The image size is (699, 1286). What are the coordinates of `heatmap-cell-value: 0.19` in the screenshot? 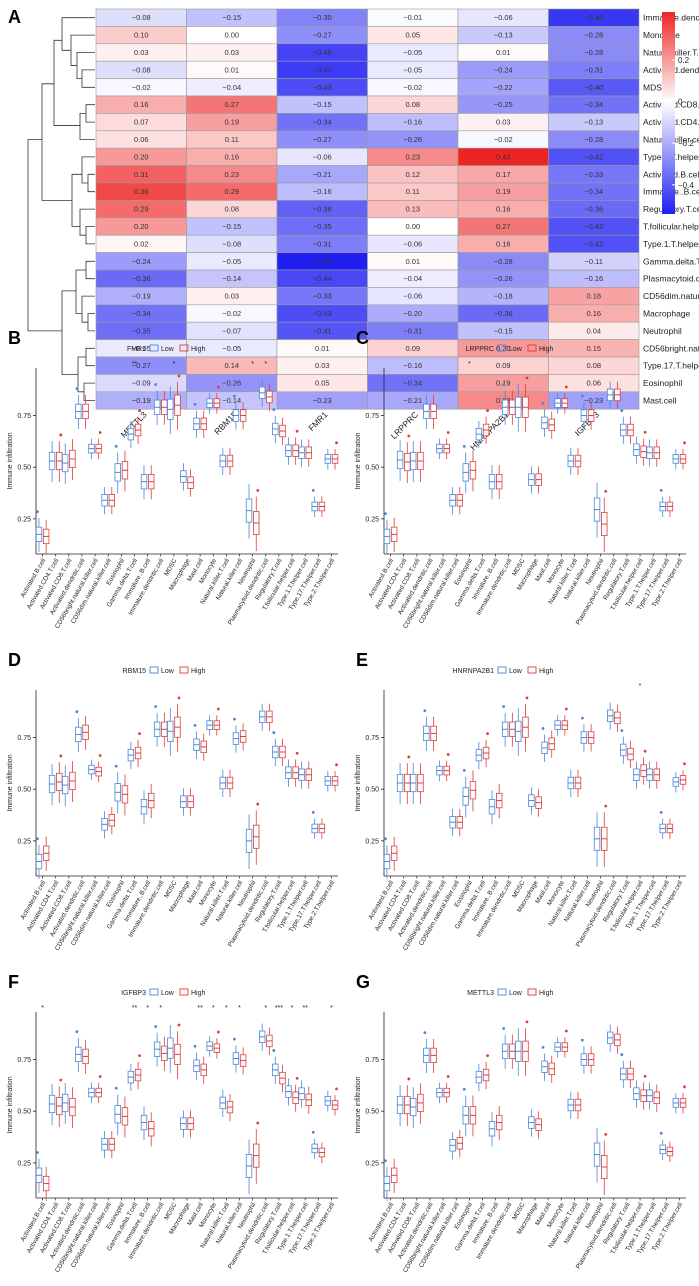 It's located at (503, 383).